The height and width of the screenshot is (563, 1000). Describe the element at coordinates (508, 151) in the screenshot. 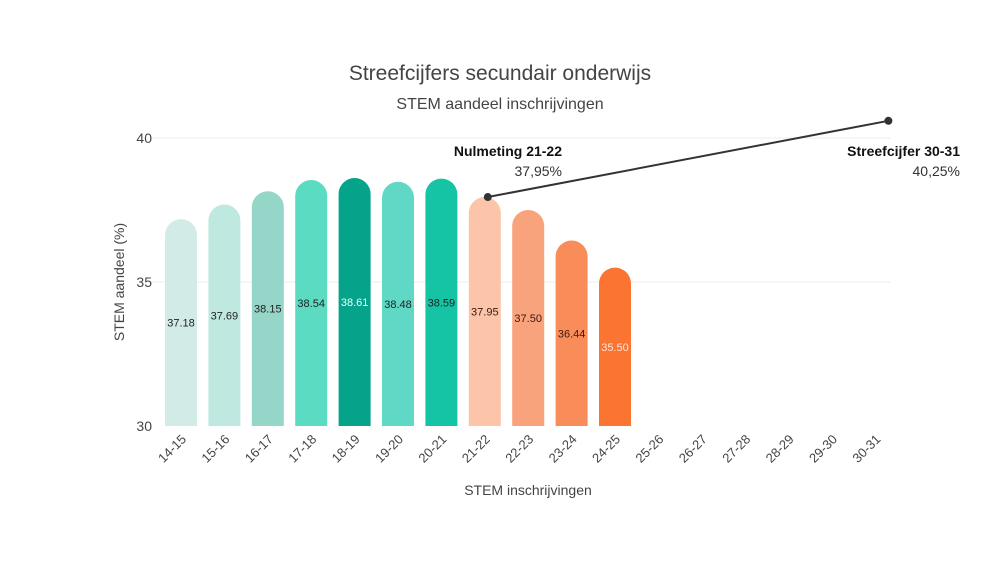

I see `baseline-title: Nulmeting 21-22` at that location.